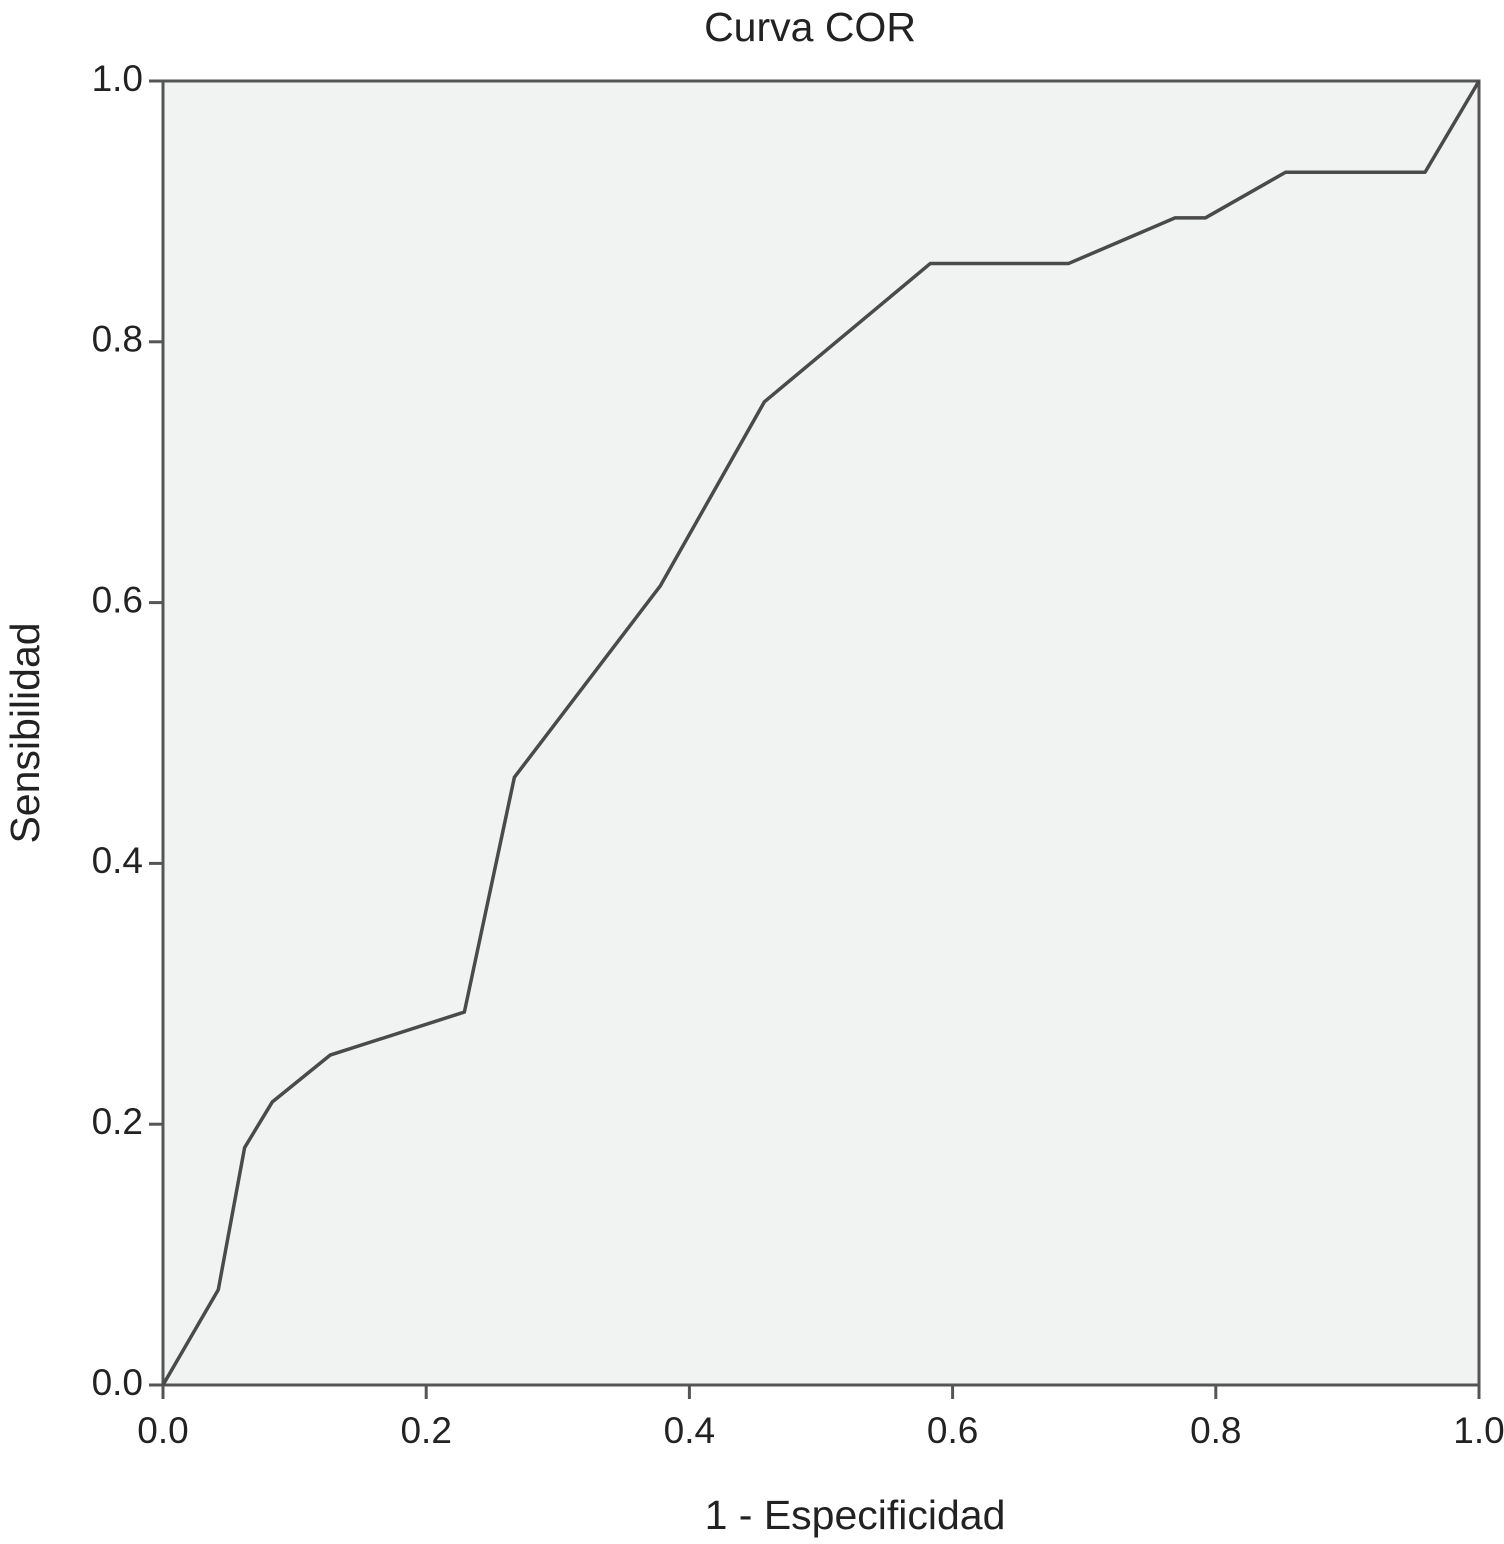  Describe the element at coordinates (952, 1430) in the screenshot. I see `x-tick-label: 0.6` at that location.